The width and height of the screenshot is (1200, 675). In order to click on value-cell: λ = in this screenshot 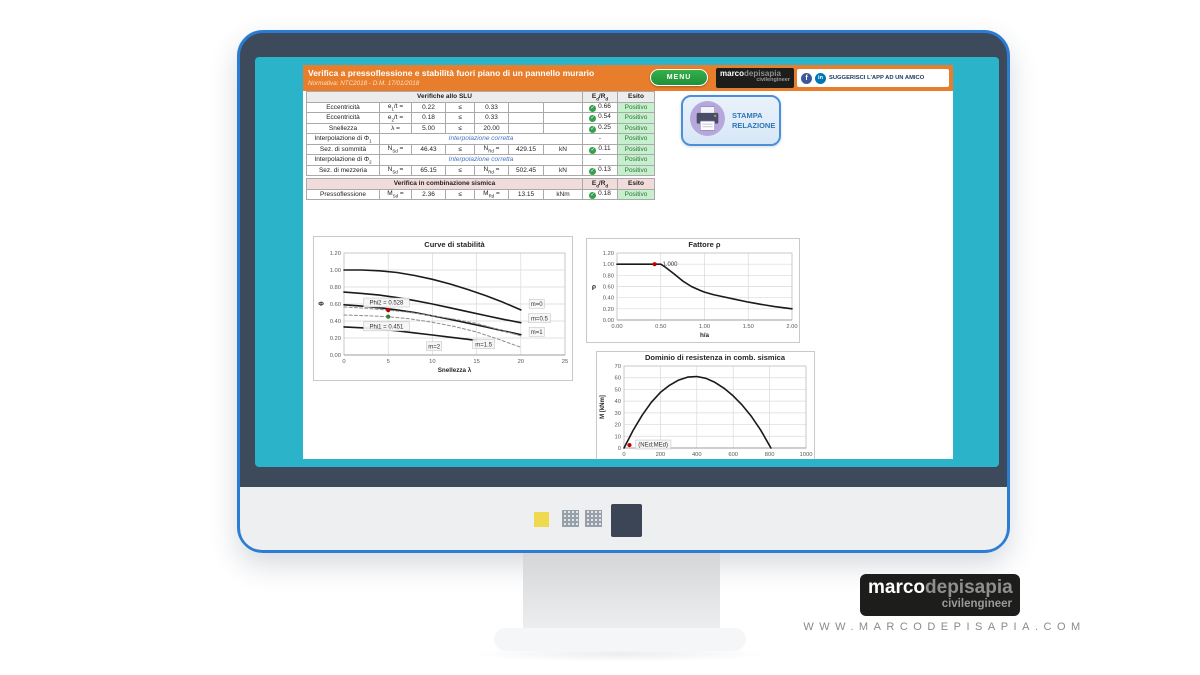, I will do `click(395, 128)`.